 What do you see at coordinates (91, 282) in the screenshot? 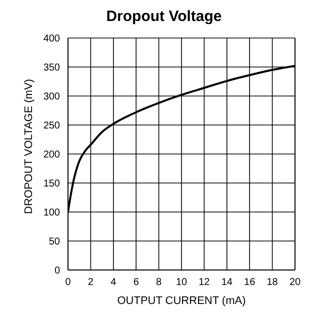
I see `x-tick-label: 2` at bounding box center [91, 282].